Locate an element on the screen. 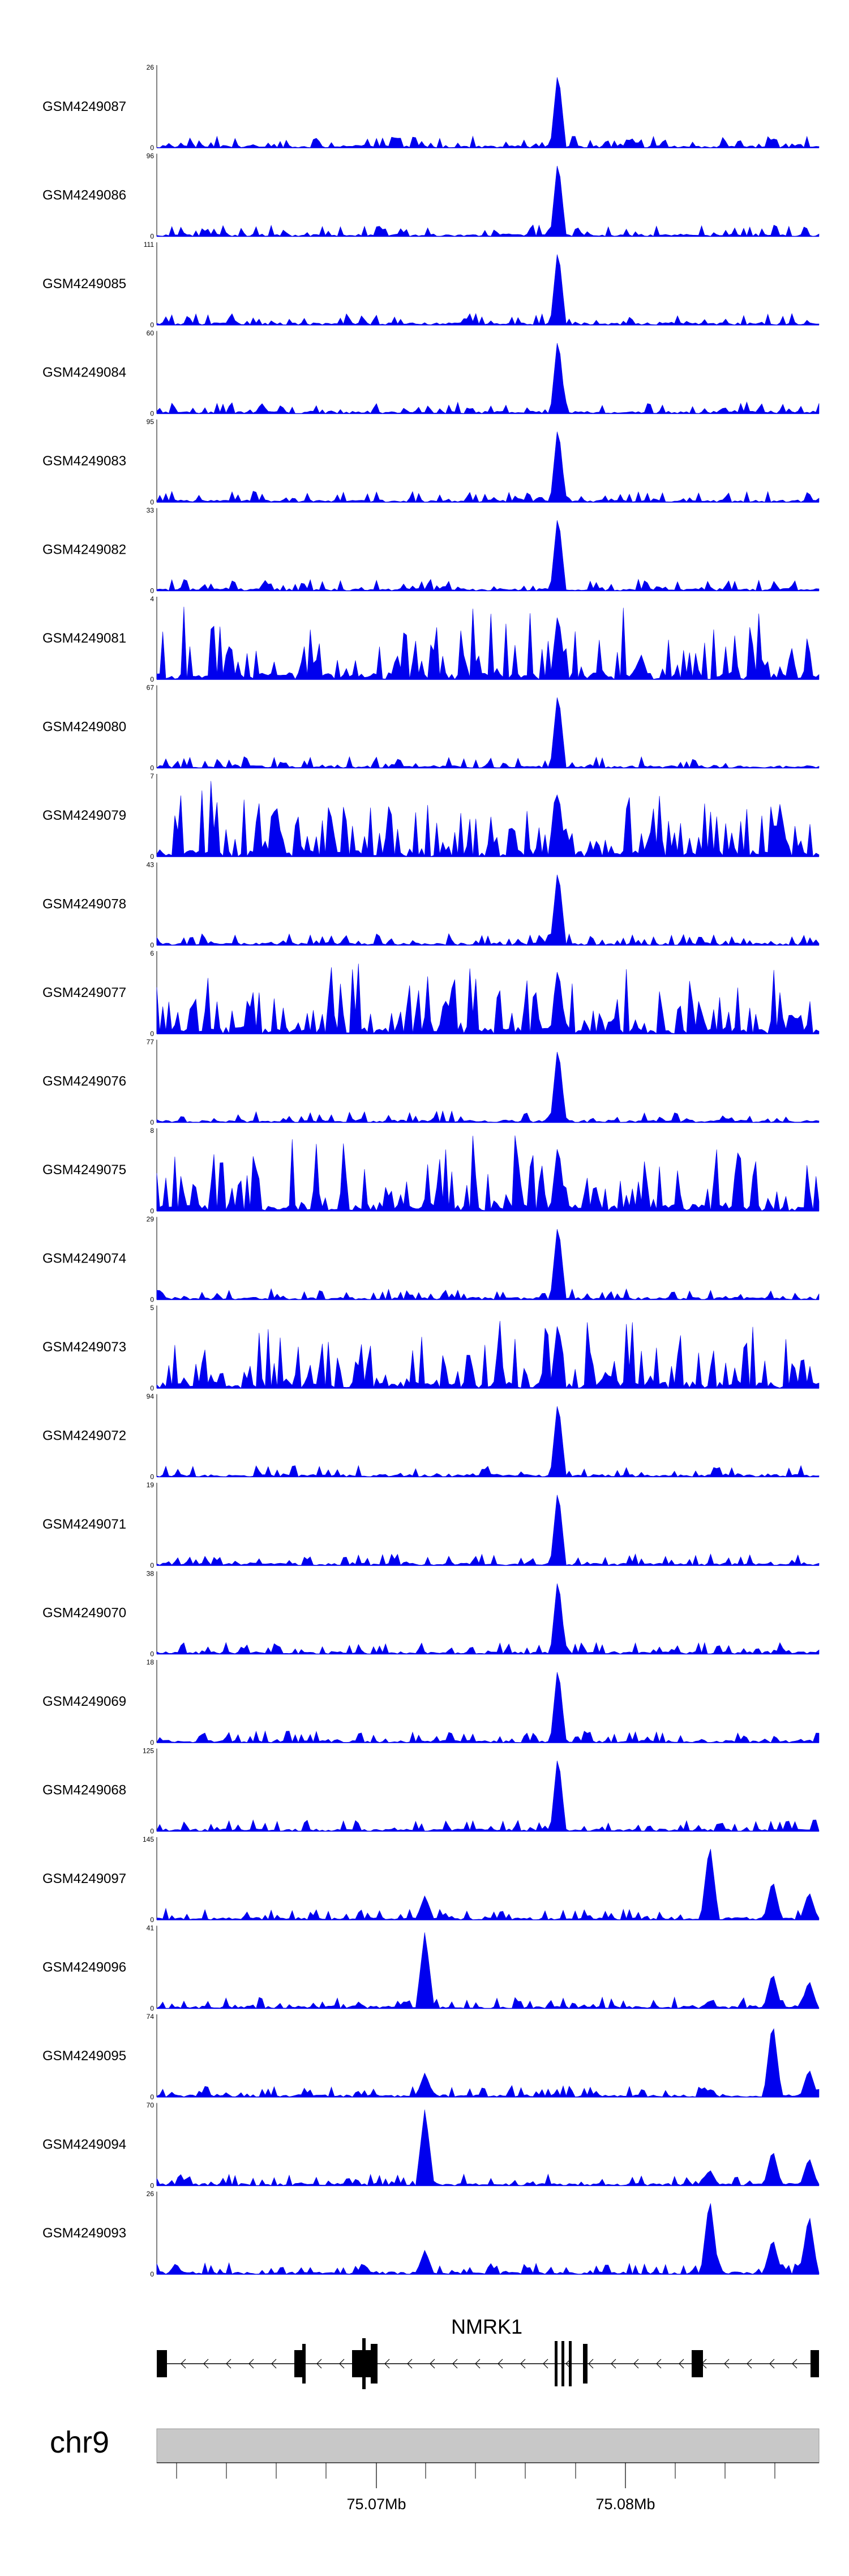 The image size is (849, 2576). track-label: GSM4249069 is located at coordinates (84, 1701).